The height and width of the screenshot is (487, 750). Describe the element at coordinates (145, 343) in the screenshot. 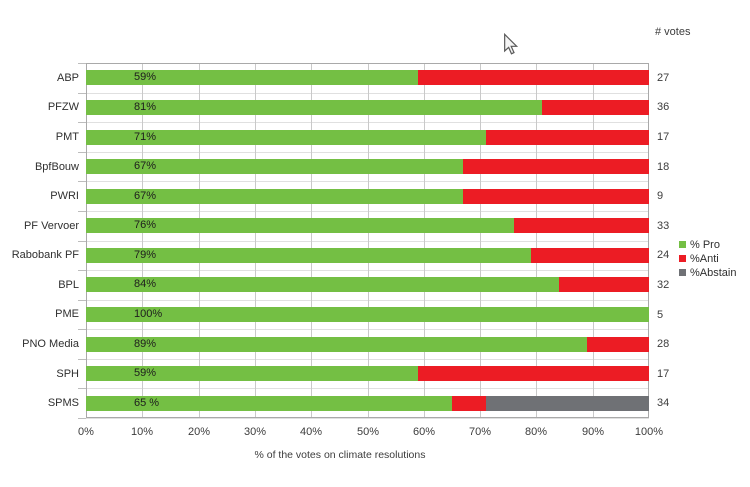

I see `bar-value-label: 89%` at that location.